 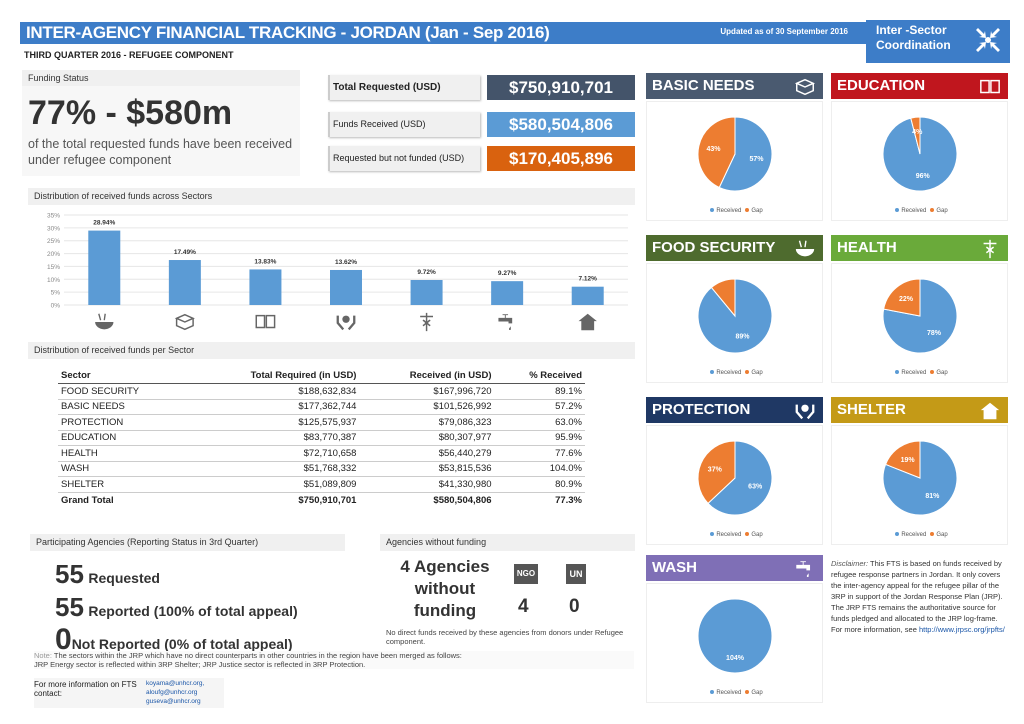 What do you see at coordinates (805, 87) in the screenshot?
I see `box-icon` at bounding box center [805, 87].